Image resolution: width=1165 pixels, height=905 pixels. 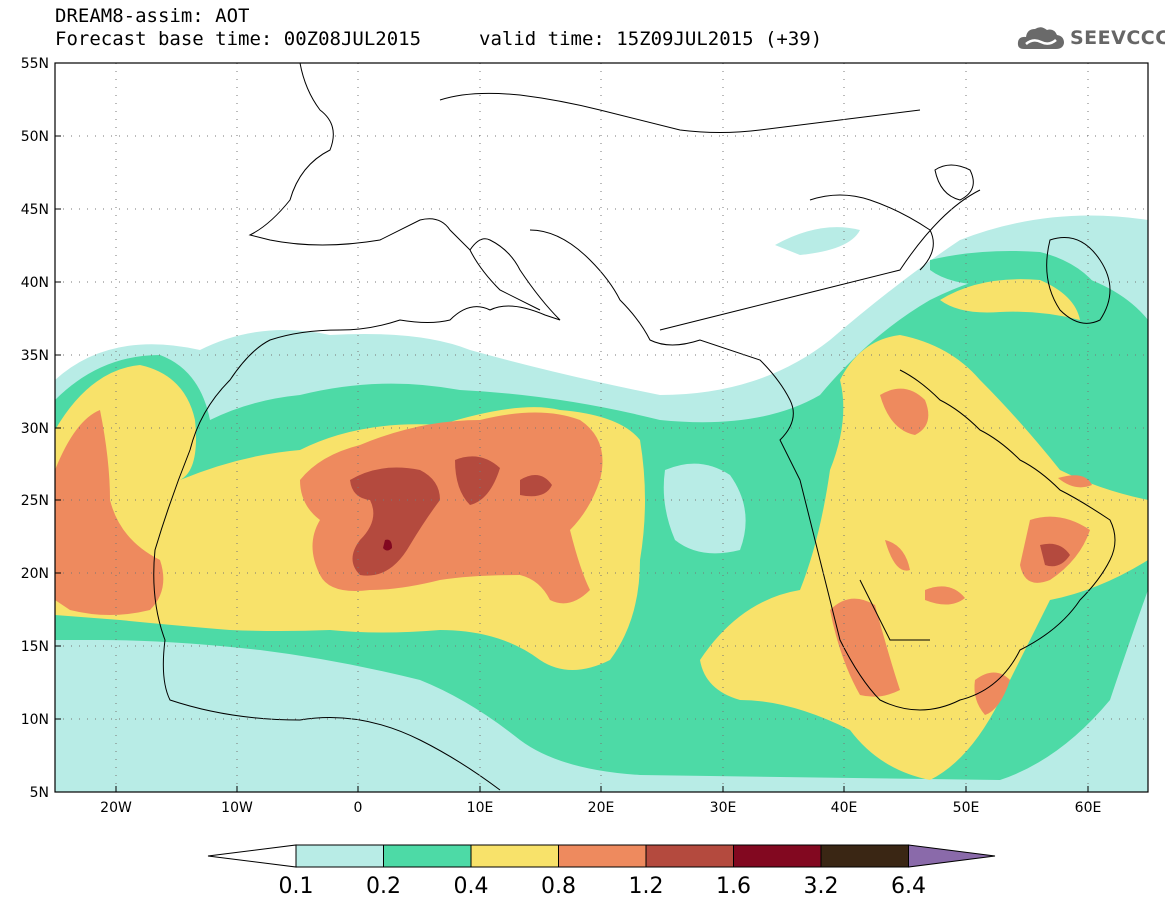 What do you see at coordinates (58, 427) in the screenshot?
I see `lat-tick-marks` at bounding box center [58, 427].